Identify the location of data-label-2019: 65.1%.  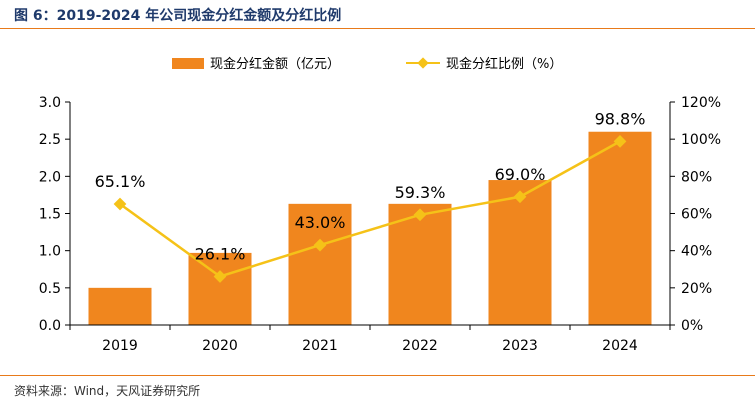
(120, 181).